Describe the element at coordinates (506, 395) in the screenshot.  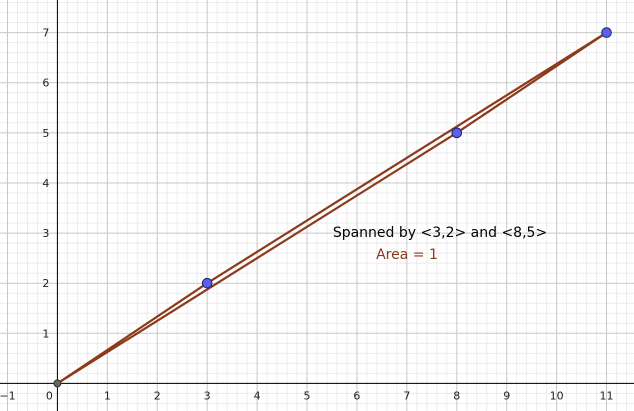
I see `x-tick-label: 9` at that location.